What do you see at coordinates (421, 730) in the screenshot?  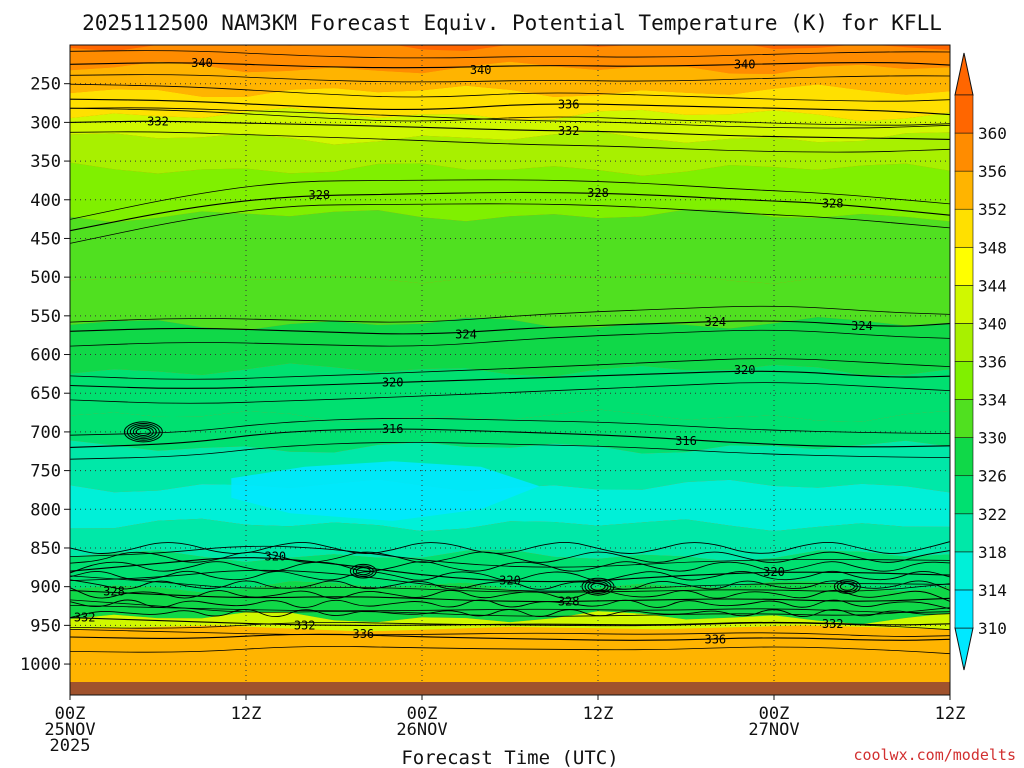 I see `x-tick-date-24: 26NOV` at bounding box center [421, 730].